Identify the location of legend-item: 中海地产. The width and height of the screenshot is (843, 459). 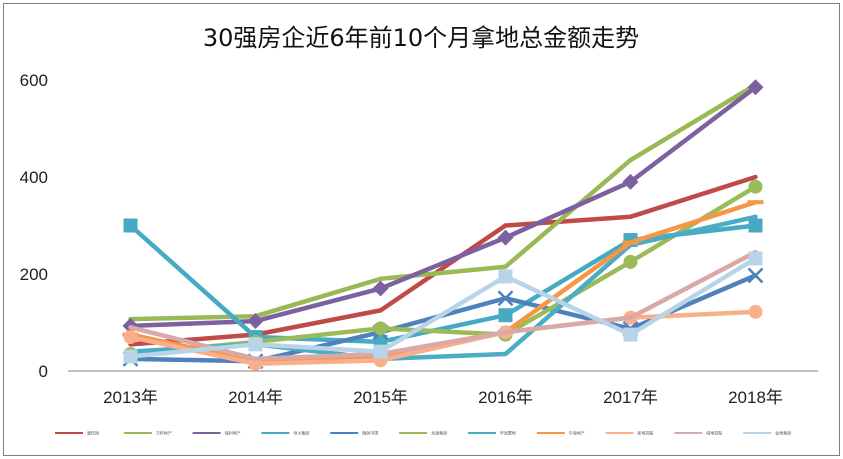
(560, 433).